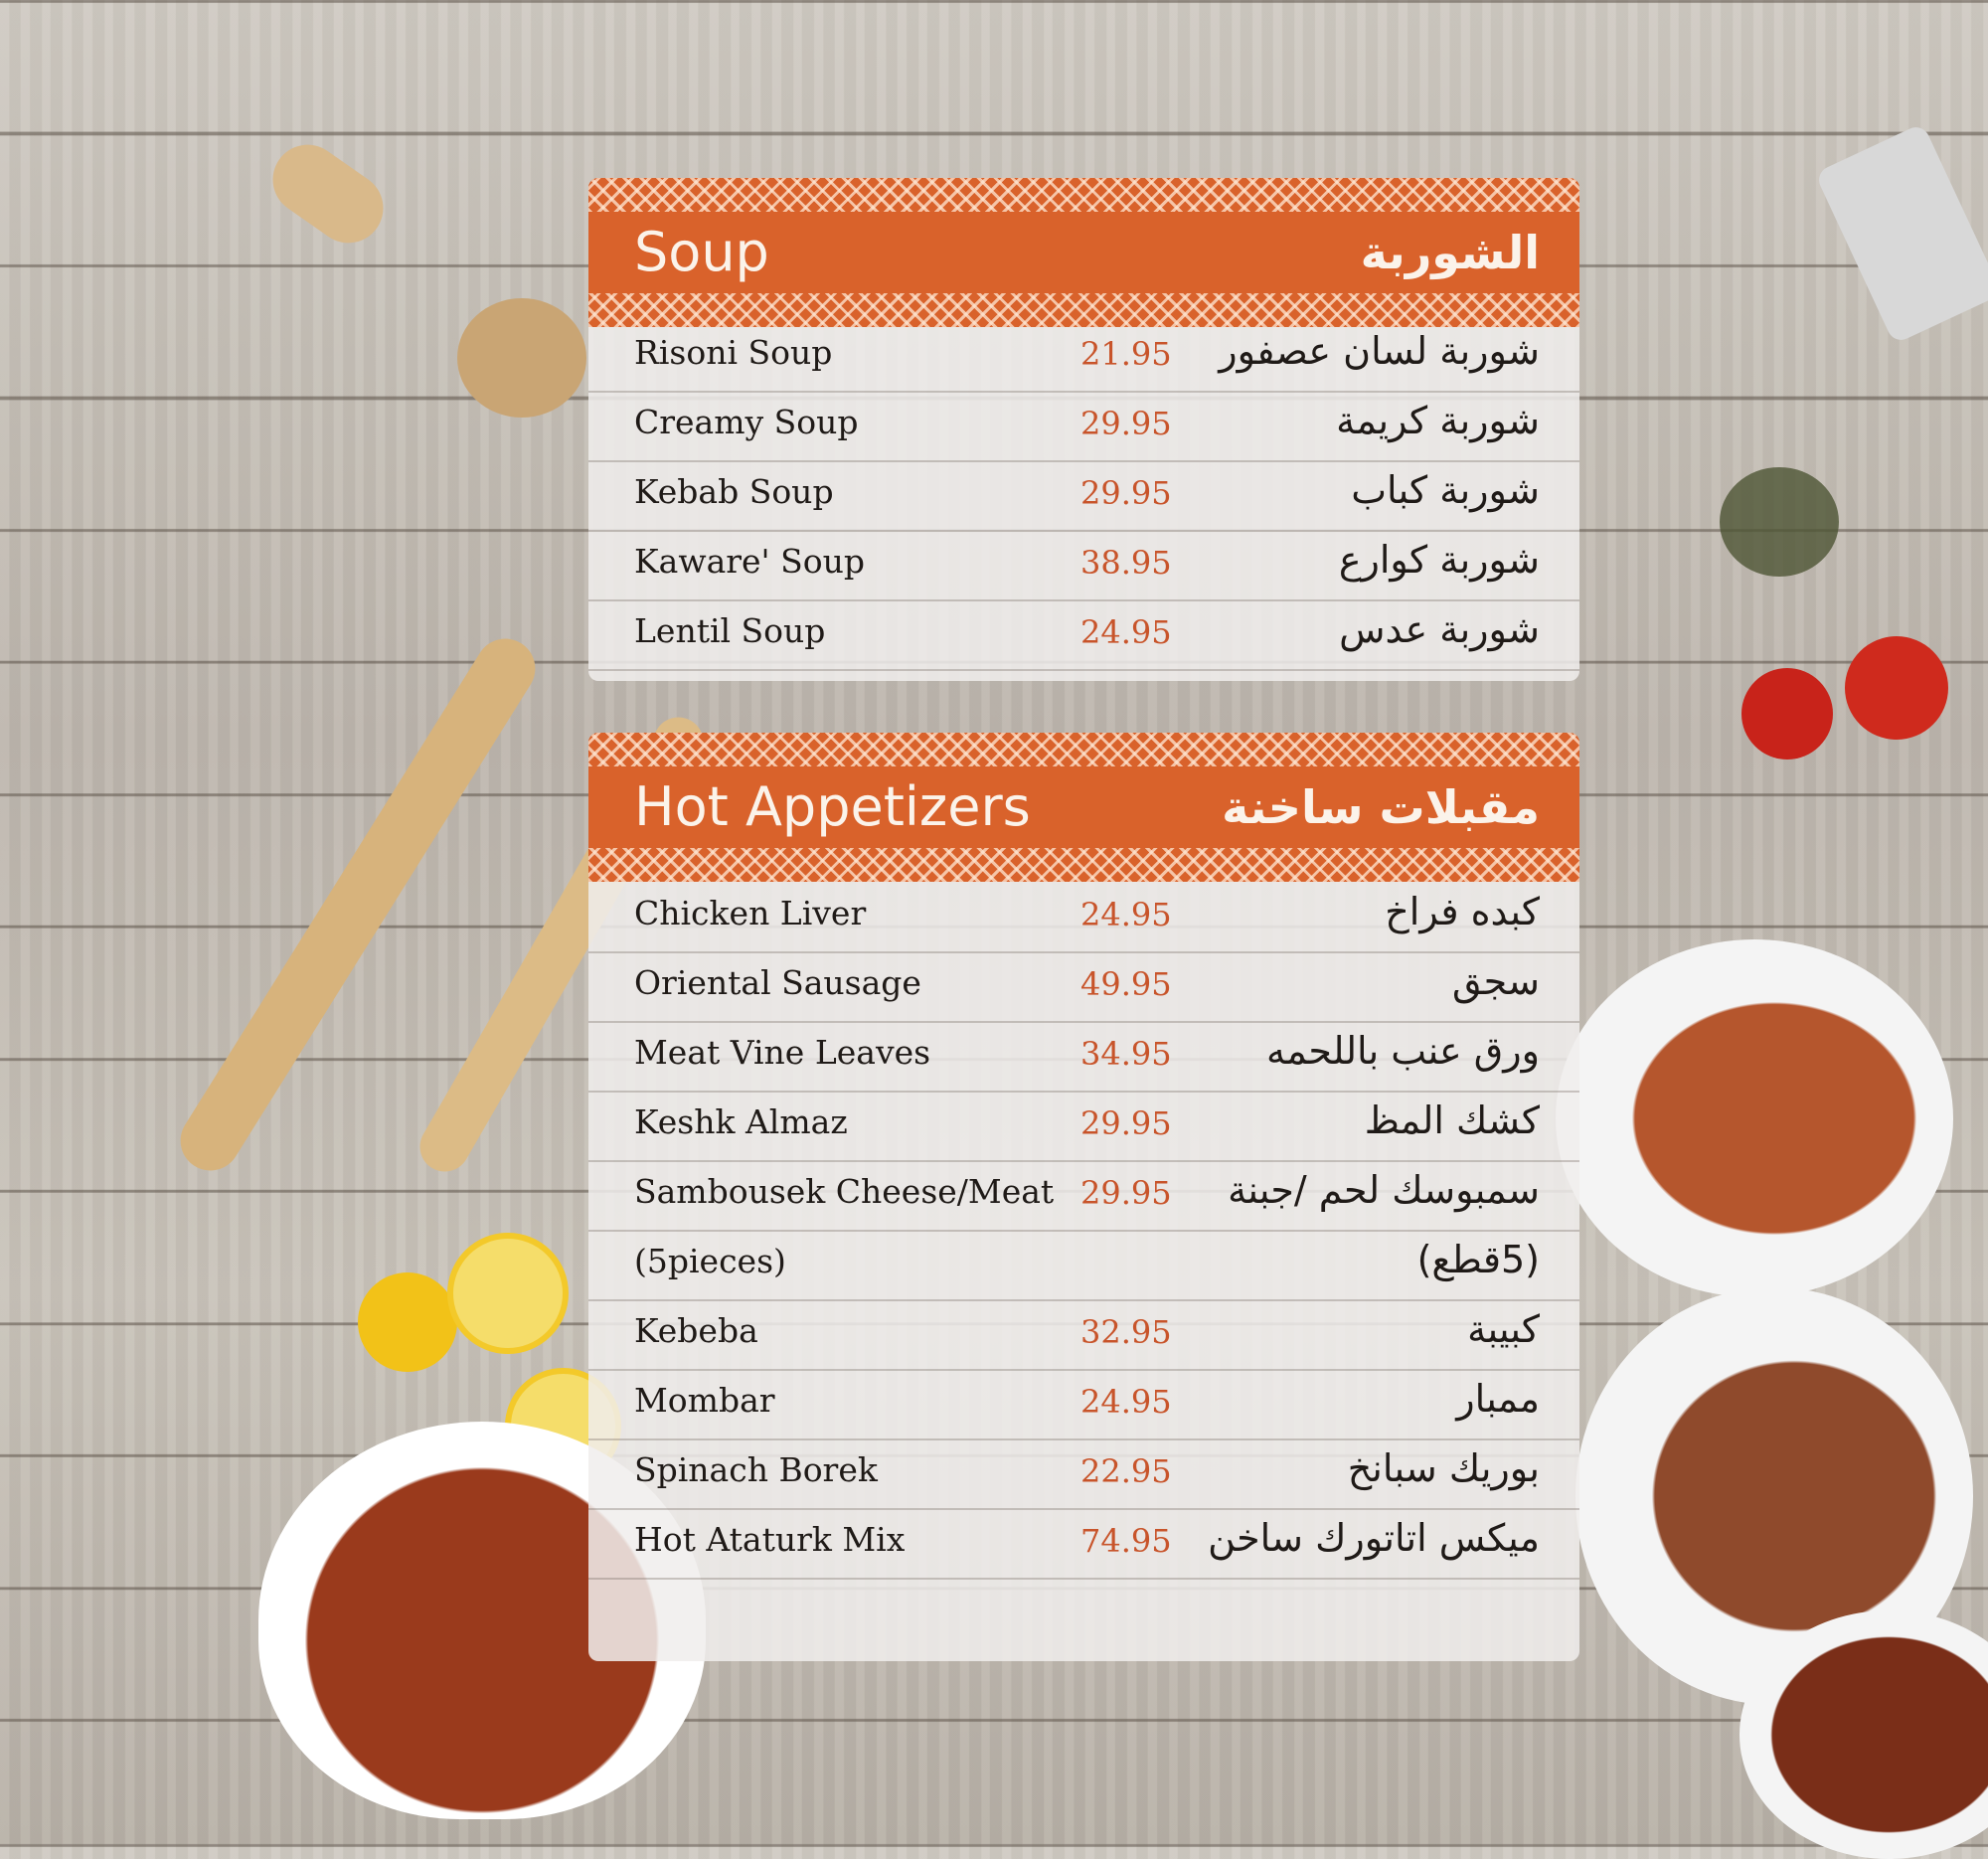 The width and height of the screenshot is (1988, 1859). I want to click on item-price: 21.95, so click(1126, 354).